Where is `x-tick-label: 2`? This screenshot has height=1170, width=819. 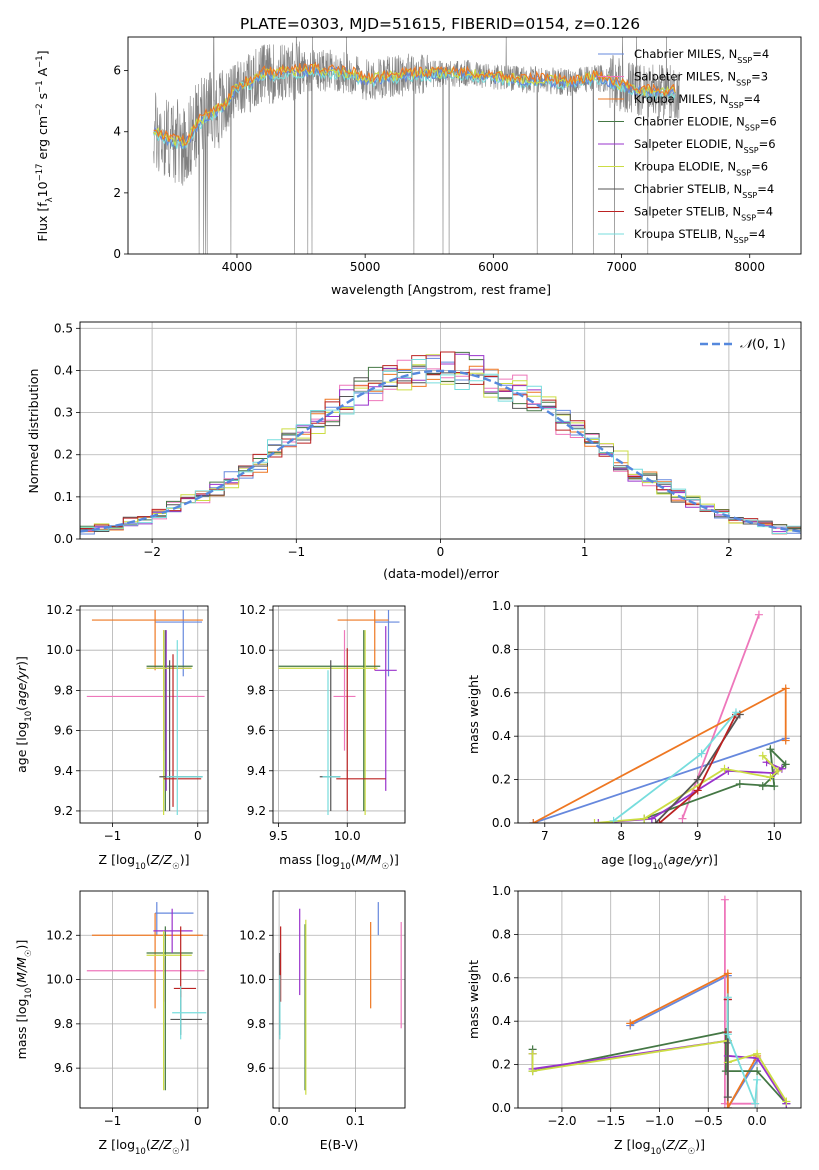 x-tick-label: 2 is located at coordinates (729, 552).